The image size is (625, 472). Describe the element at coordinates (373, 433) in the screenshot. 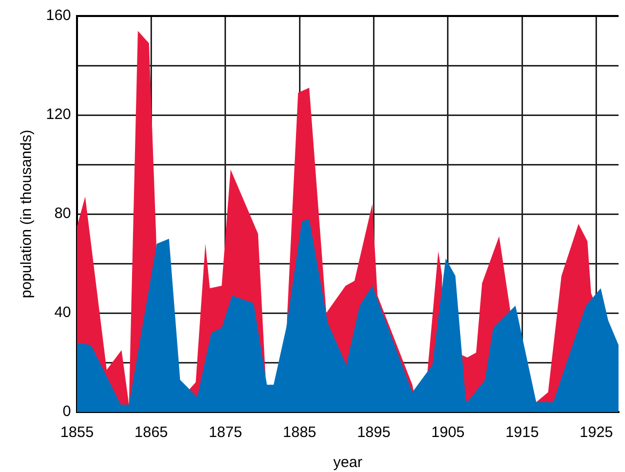

I see `x-tick-label: 1895` at that location.